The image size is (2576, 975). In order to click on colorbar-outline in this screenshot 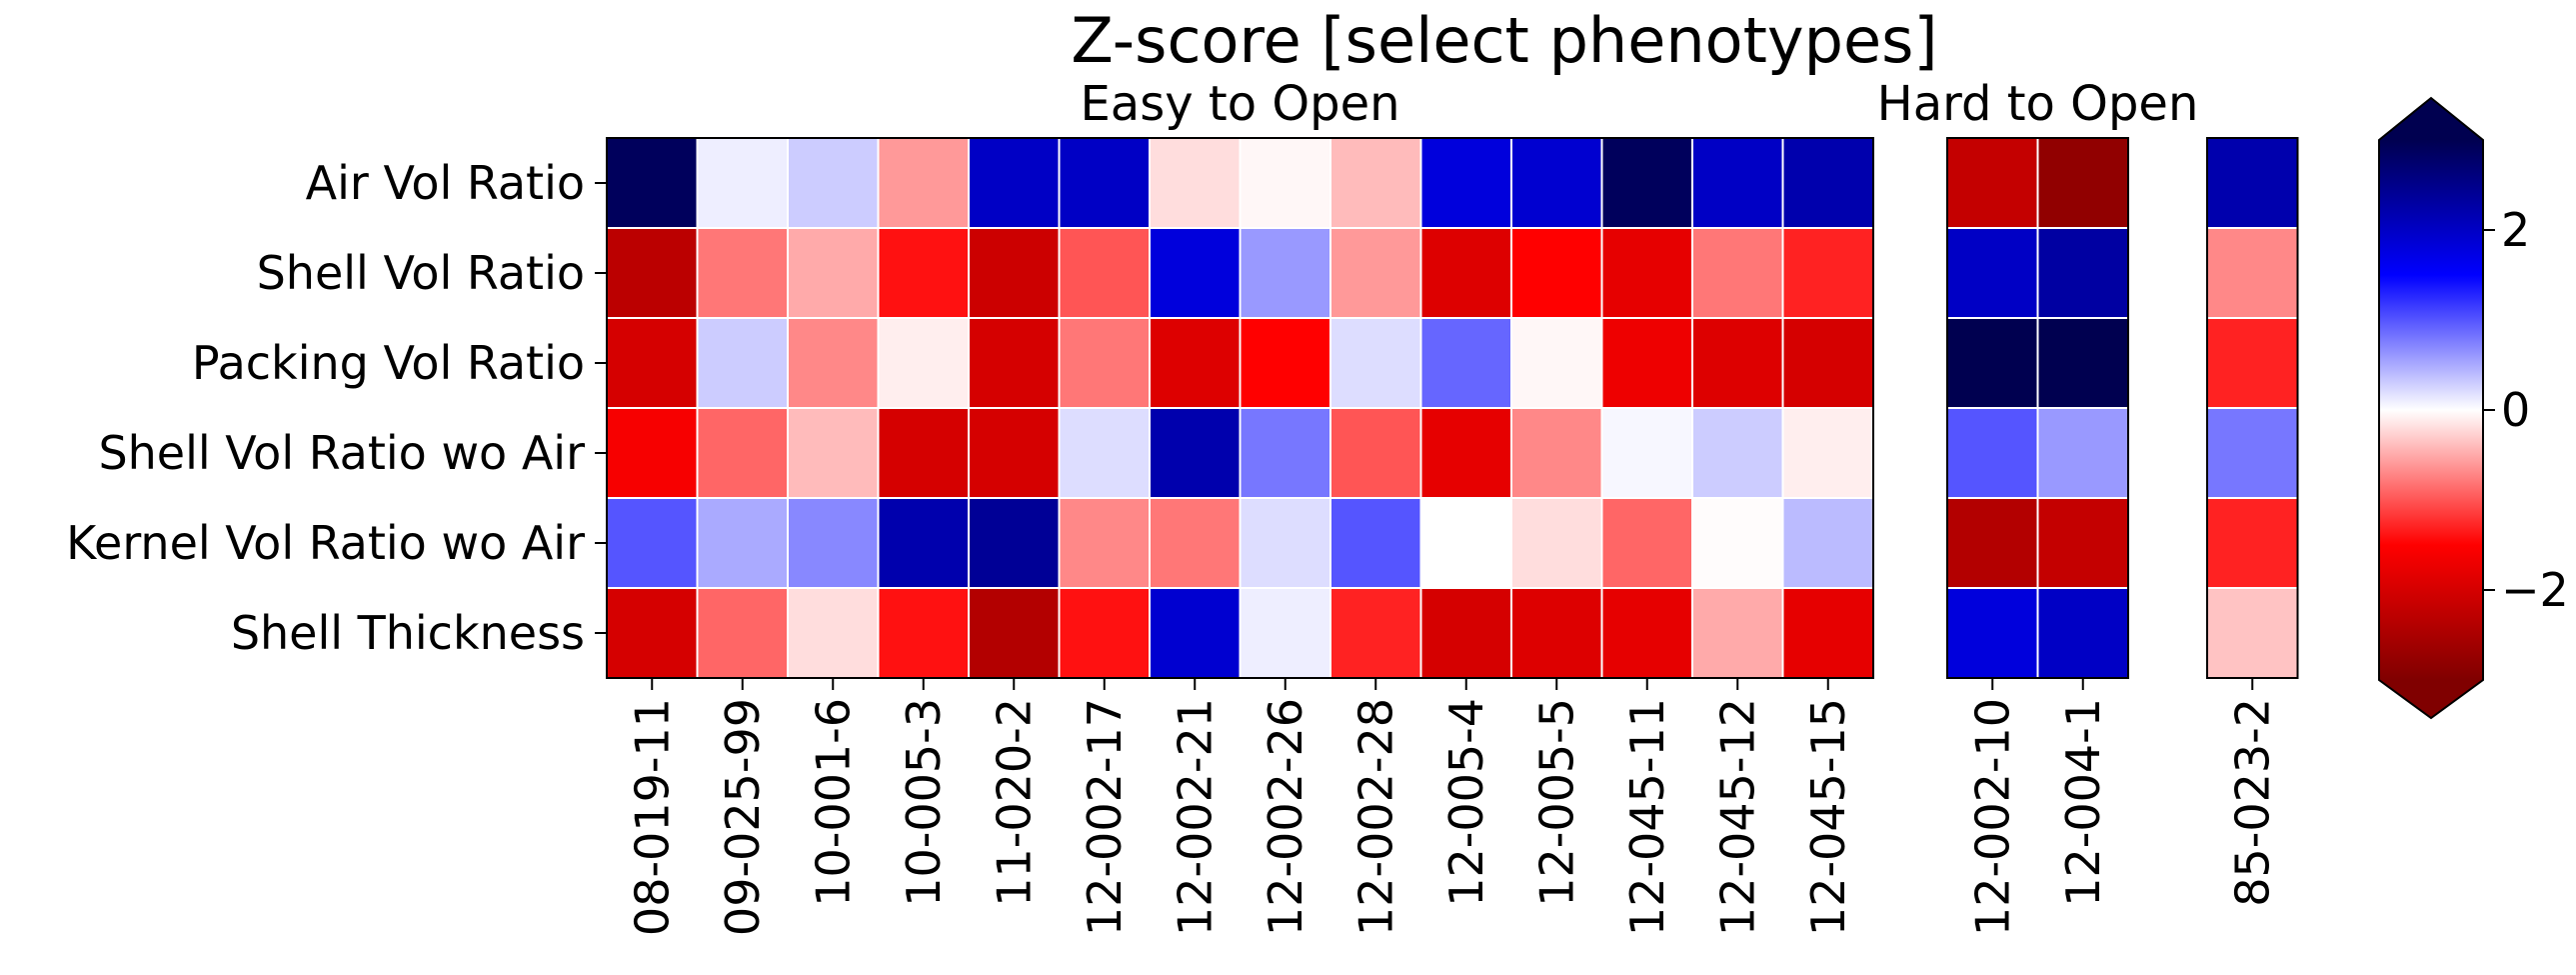, I will do `click(2431, 408)`.